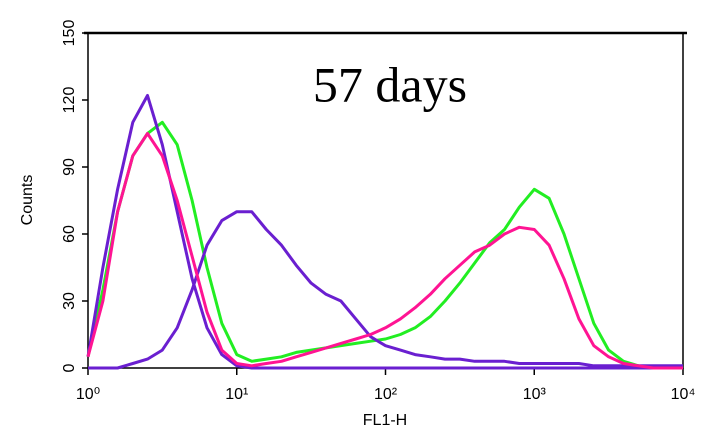 This screenshot has width=705, height=434. What do you see at coordinates (236, 394) in the screenshot?
I see `x-tick-label: 10¹` at bounding box center [236, 394].